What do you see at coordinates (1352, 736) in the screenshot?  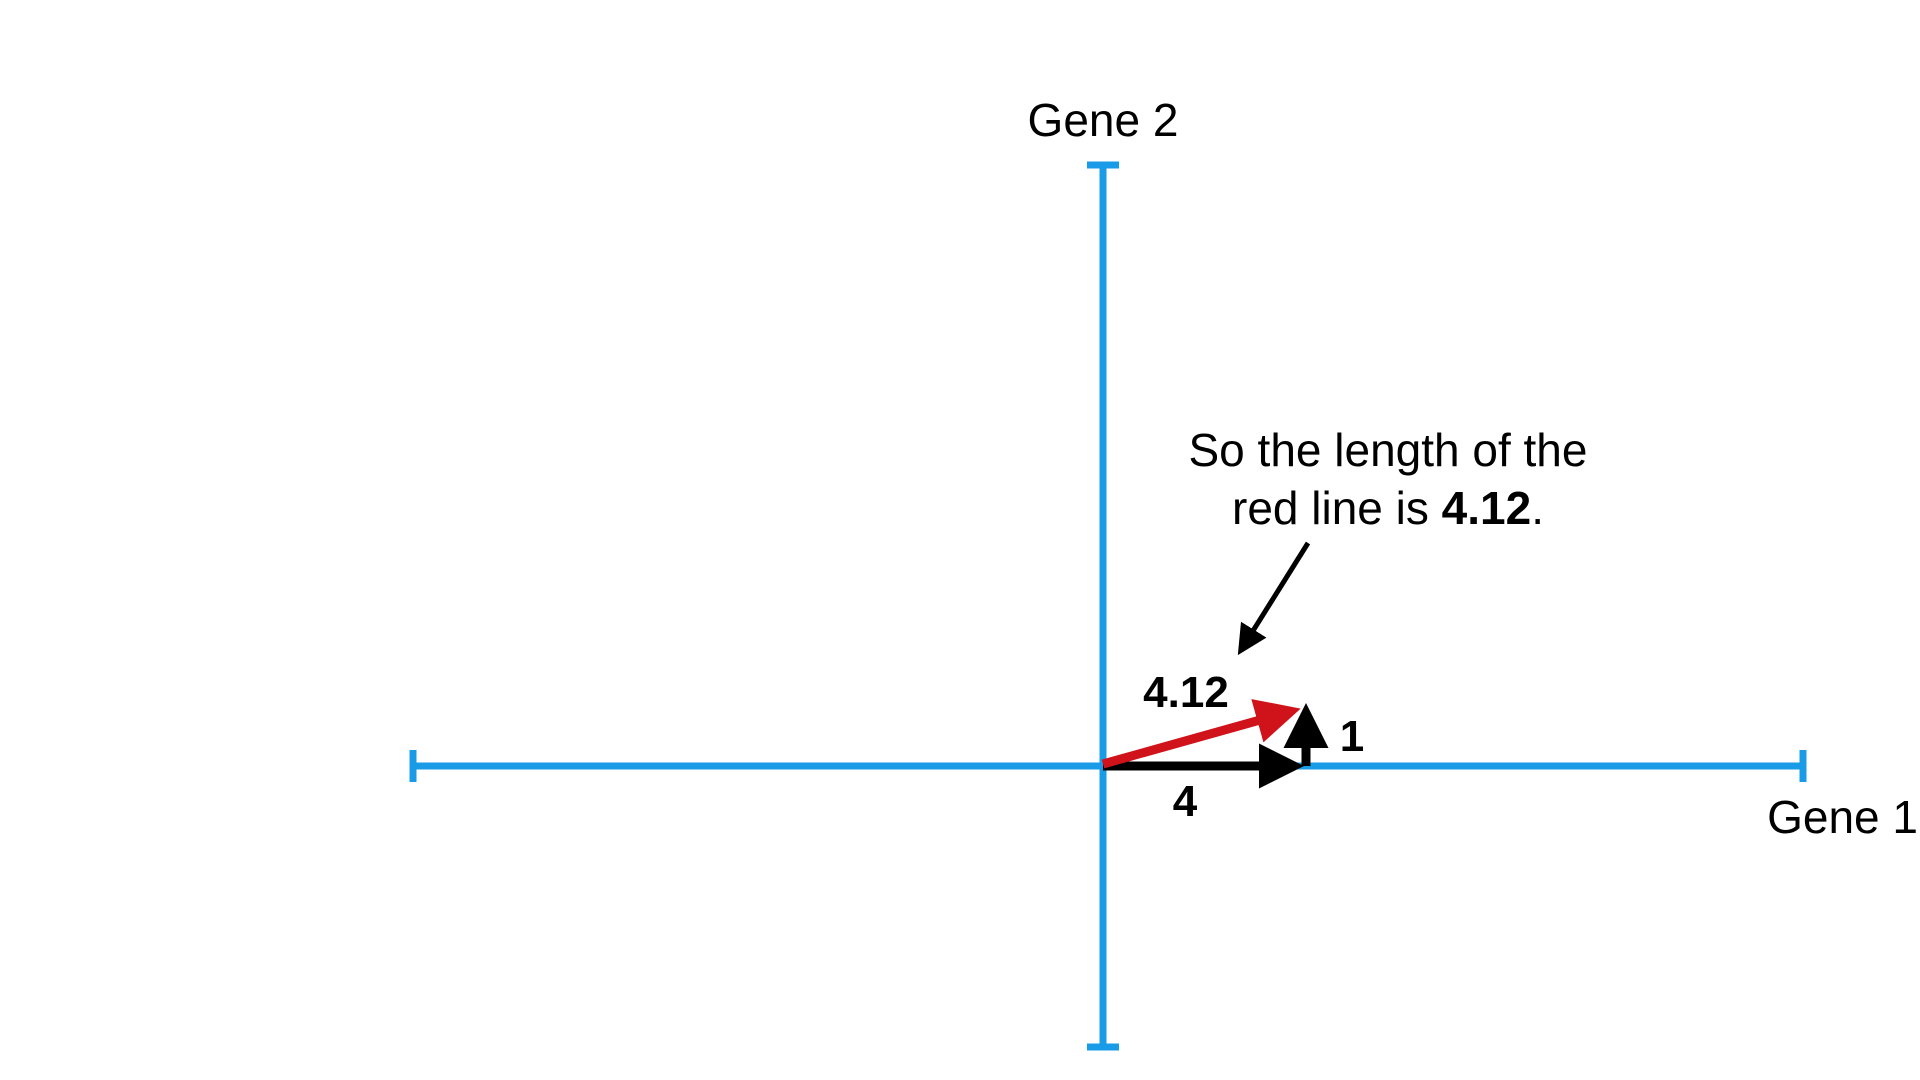 I see `vertical-leg-label: 1` at bounding box center [1352, 736].